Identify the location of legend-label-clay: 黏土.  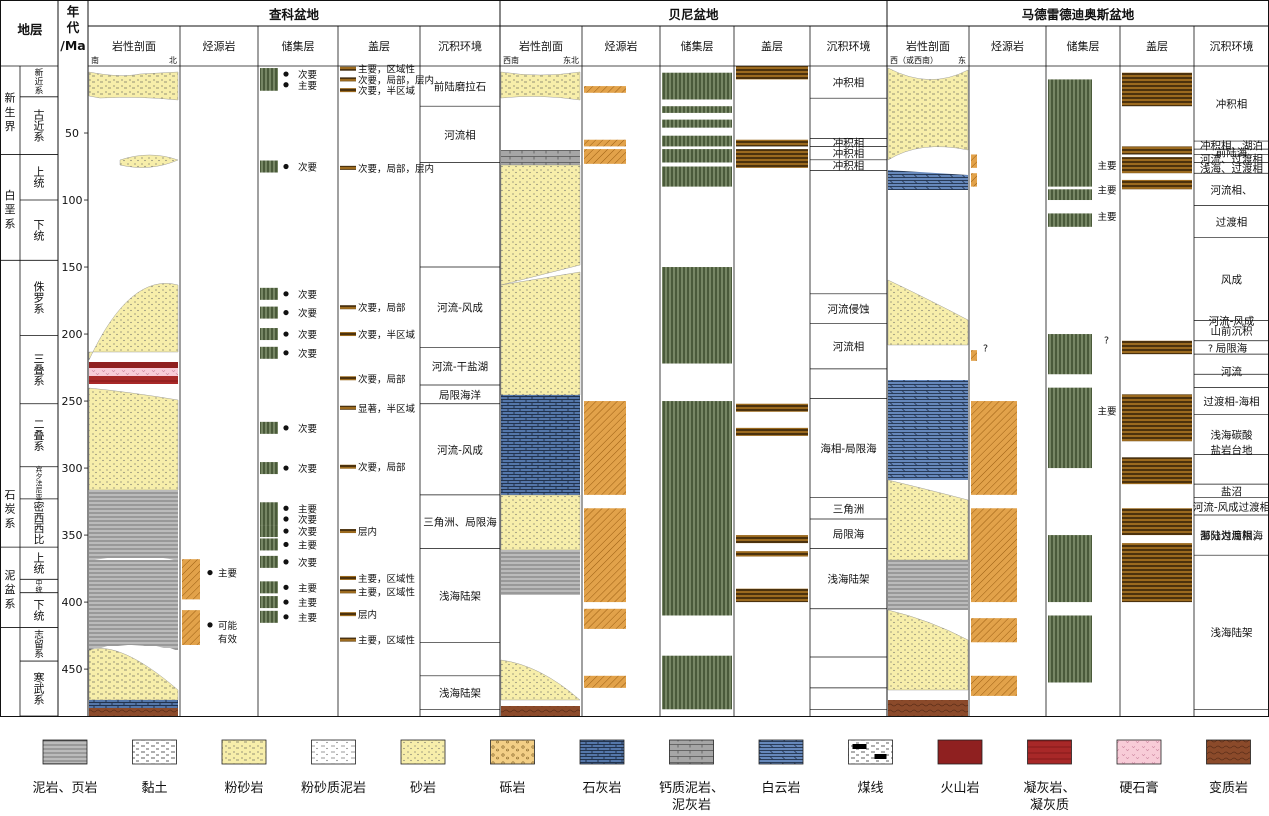
(154, 788).